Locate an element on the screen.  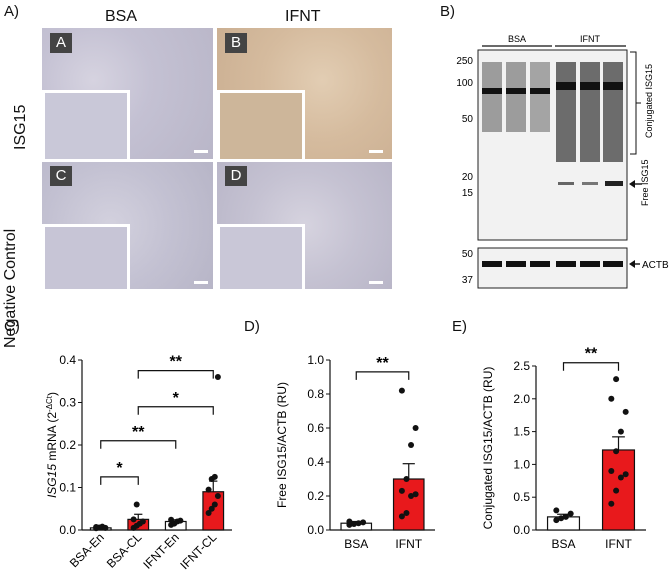
actb-bands is located at coordinates (552, 264).